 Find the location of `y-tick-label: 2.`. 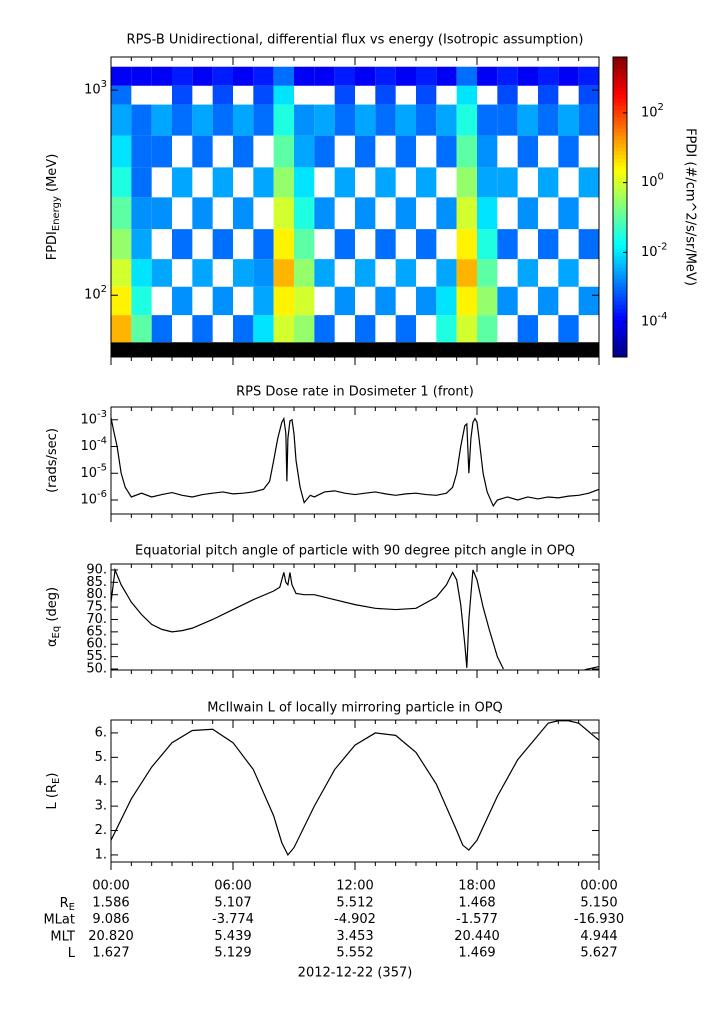

y-tick-label: 2. is located at coordinates (101, 830).